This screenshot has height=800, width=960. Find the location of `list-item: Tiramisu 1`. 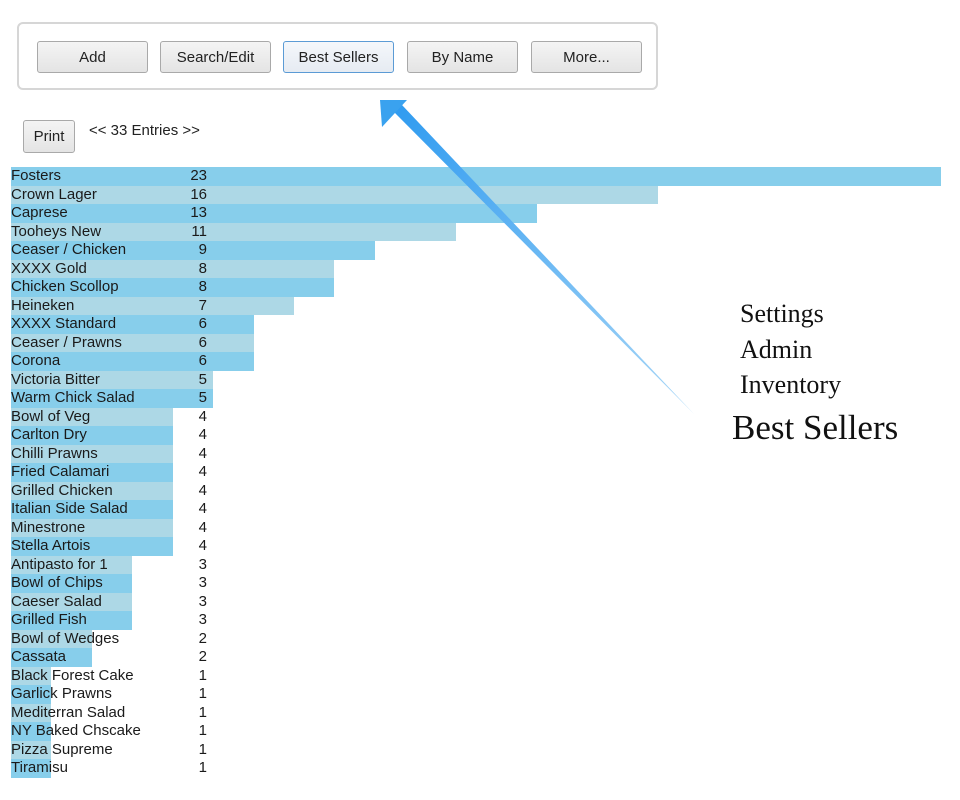

list-item: Tiramisu 1 is located at coordinates (481, 768).